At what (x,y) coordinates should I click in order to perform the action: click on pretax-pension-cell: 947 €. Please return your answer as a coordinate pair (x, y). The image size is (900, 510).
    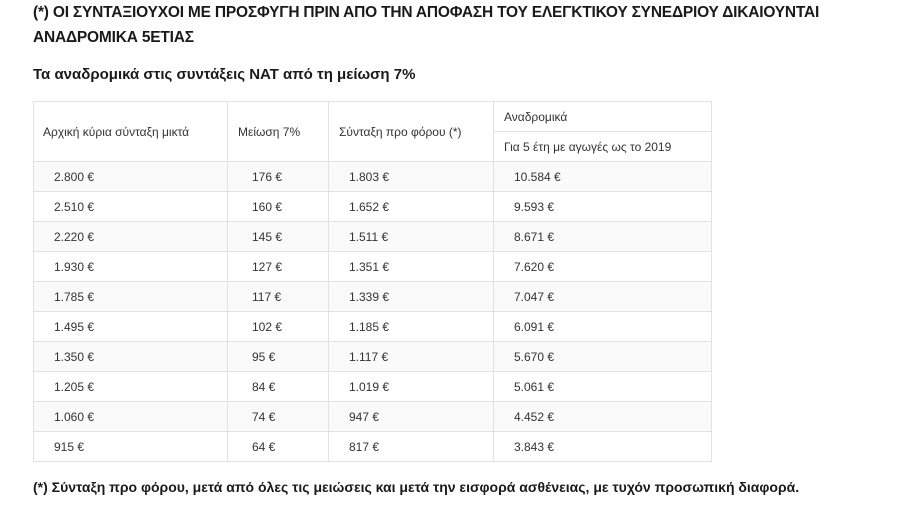
    Looking at the image, I should click on (411, 416).